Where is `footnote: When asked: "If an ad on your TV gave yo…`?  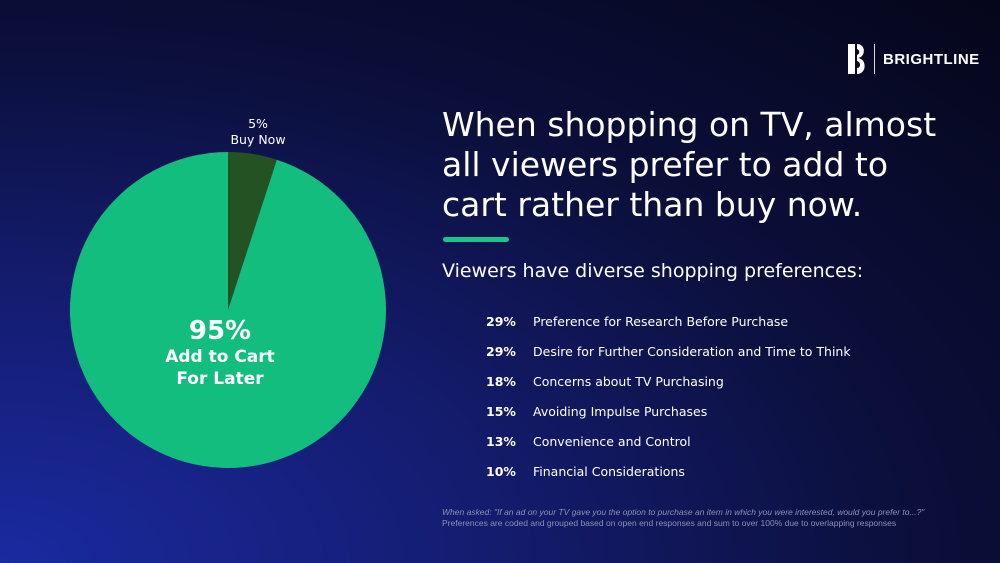
footnote: When asked: "If an ad on your TV gave yo… is located at coordinates (683, 518).